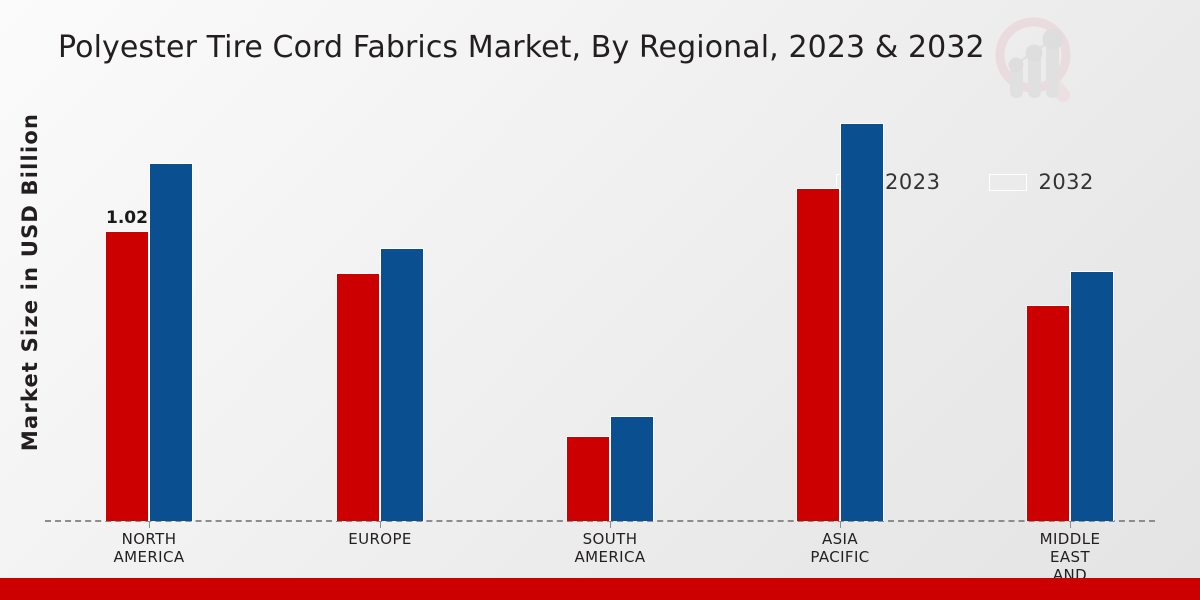 The height and width of the screenshot is (600, 1200). What do you see at coordinates (840, 524) in the screenshot?
I see `x-tick-asia-pacific` at bounding box center [840, 524].